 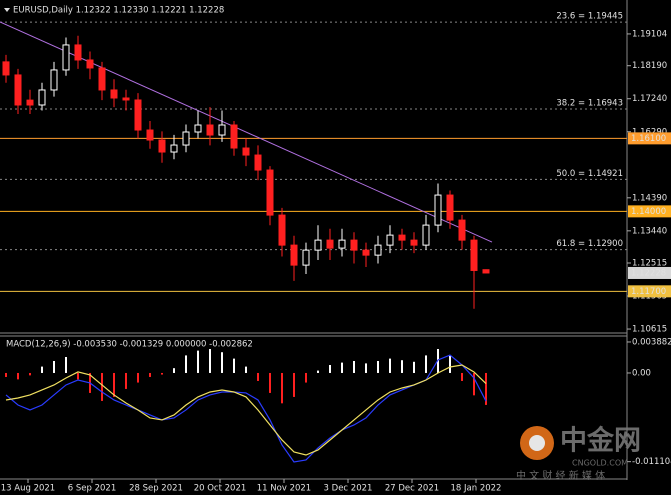 What do you see at coordinates (651, 462) in the screenshot?
I see `macd-y-tick-label: -0.011104` at bounding box center [651, 462].